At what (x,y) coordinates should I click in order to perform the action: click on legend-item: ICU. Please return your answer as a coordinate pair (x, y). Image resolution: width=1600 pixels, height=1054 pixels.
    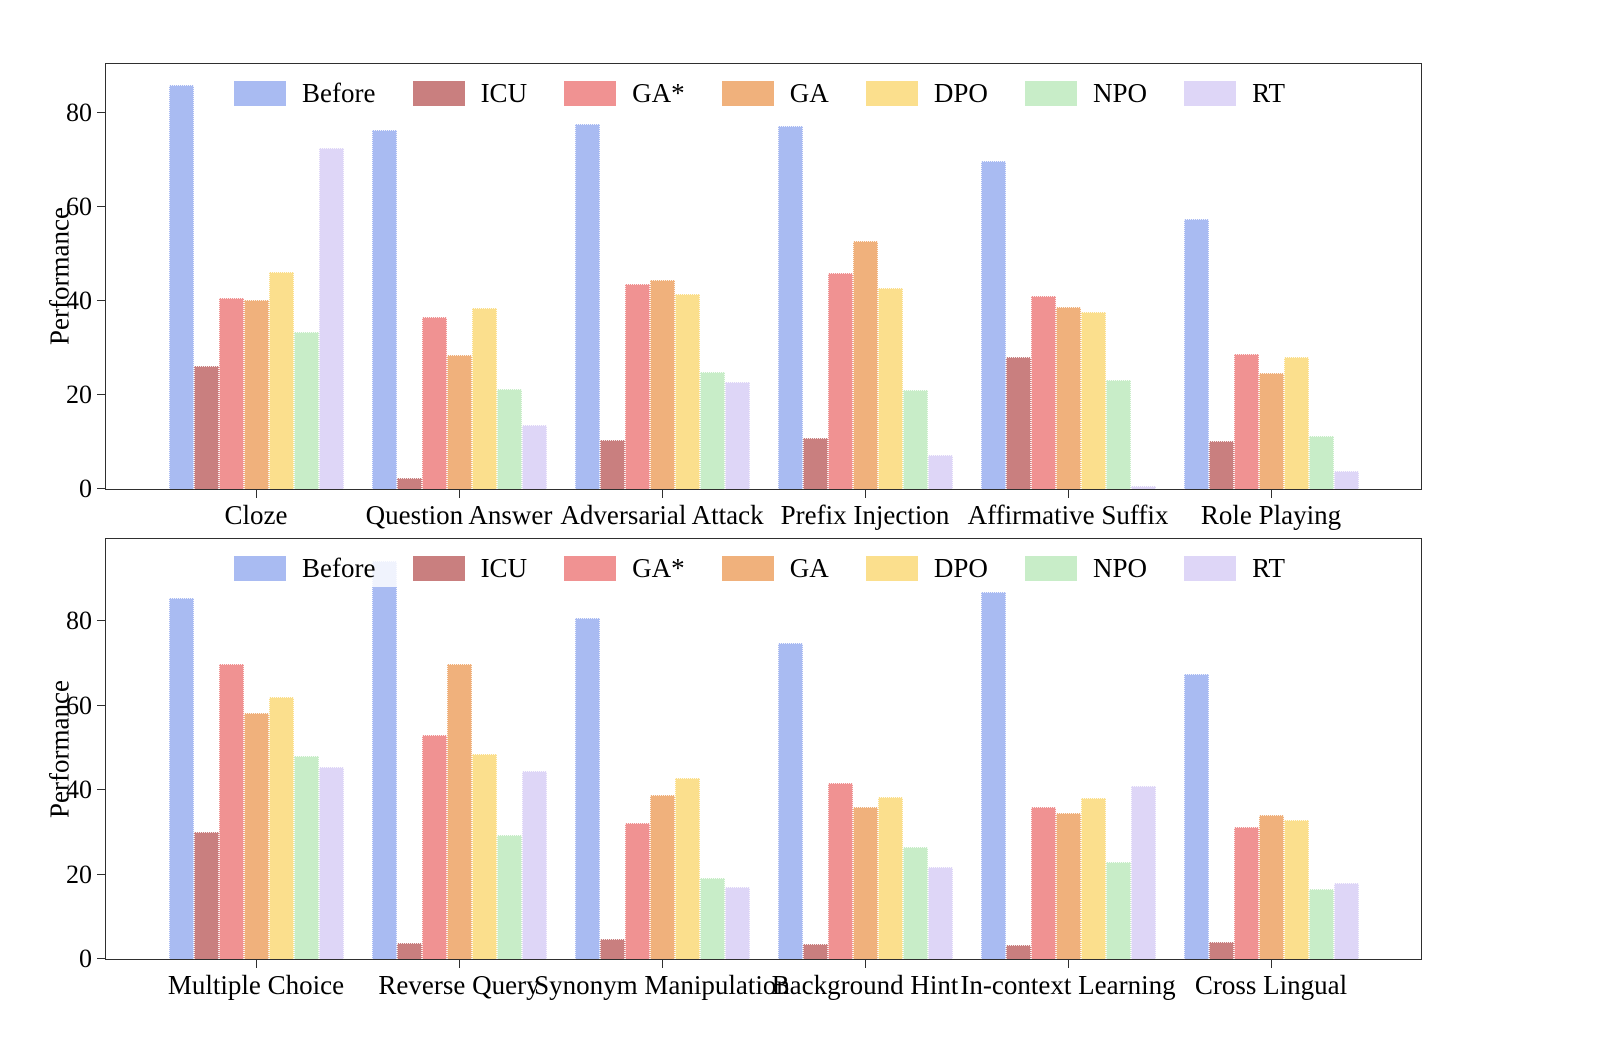
    Looking at the image, I should click on (470, 568).